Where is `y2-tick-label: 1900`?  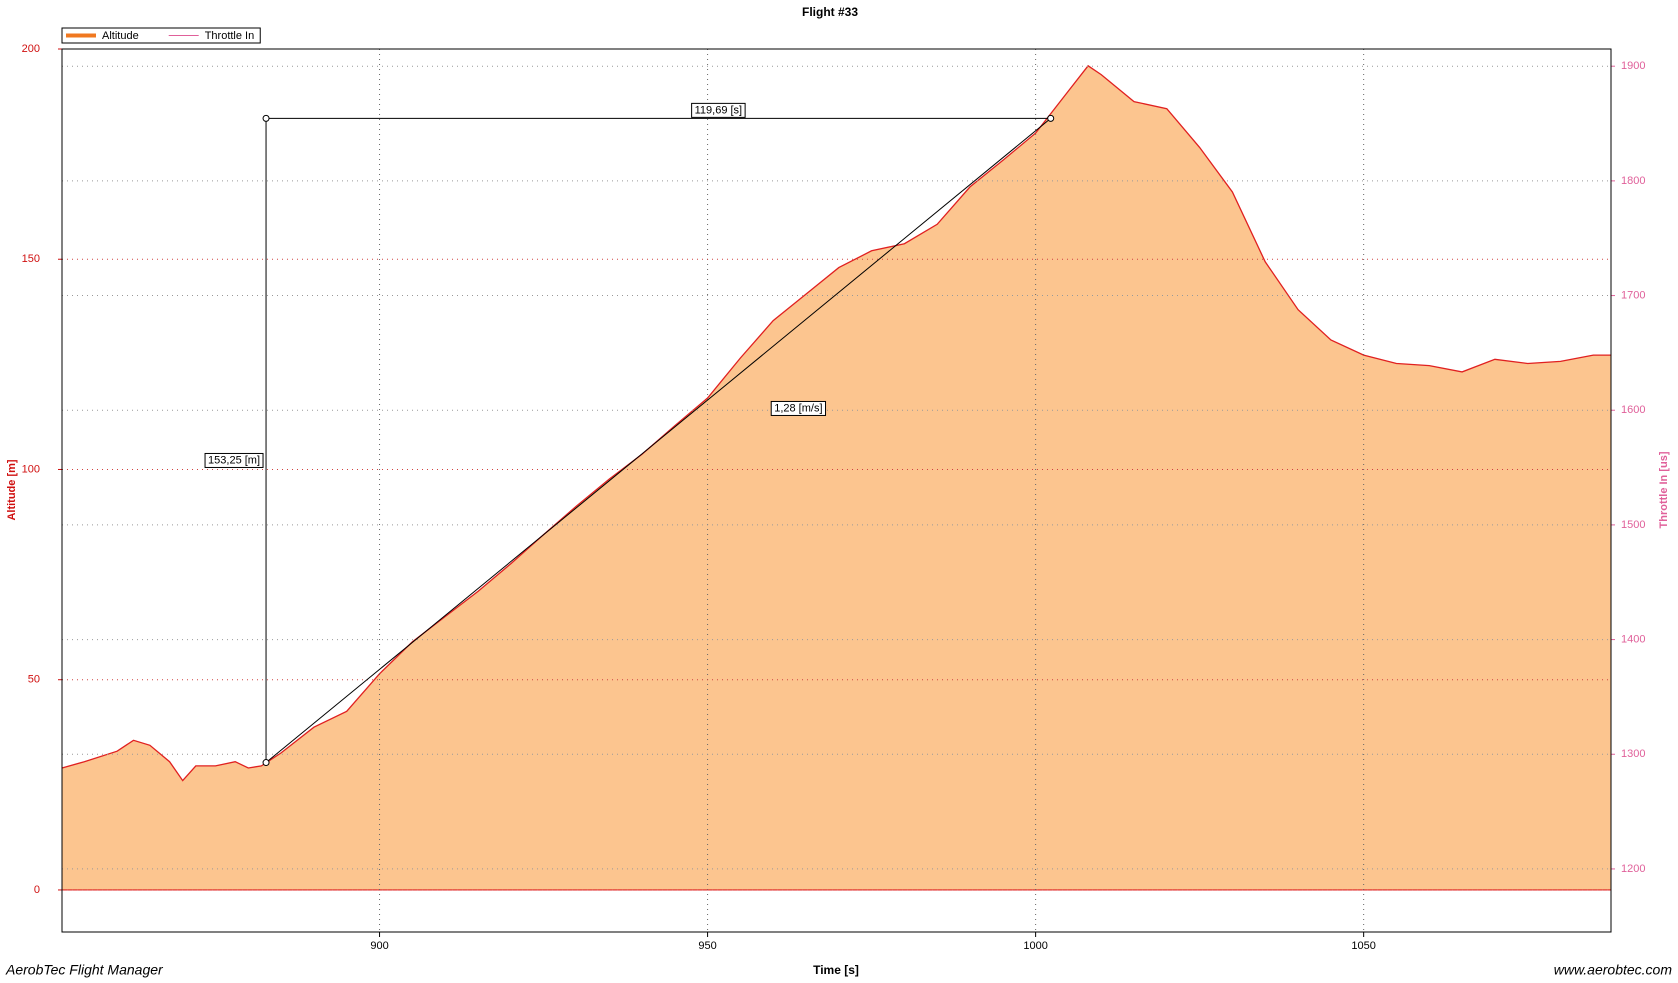 y2-tick-label: 1900 is located at coordinates (1633, 66).